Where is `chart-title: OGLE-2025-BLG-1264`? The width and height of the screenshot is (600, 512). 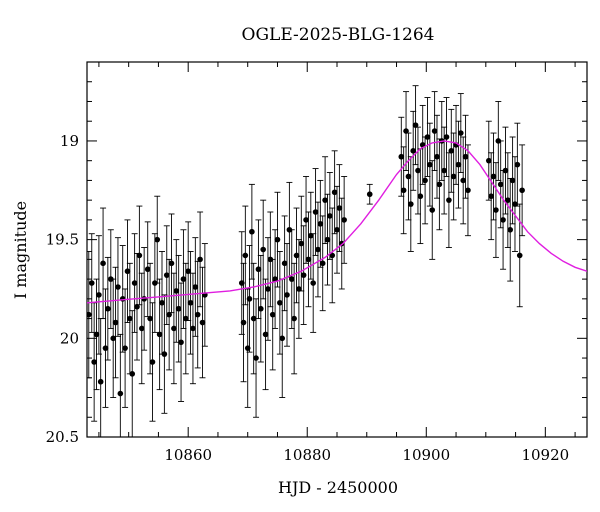
chart-title: OGLE-2025-BLG-1264 is located at coordinates (338, 35).